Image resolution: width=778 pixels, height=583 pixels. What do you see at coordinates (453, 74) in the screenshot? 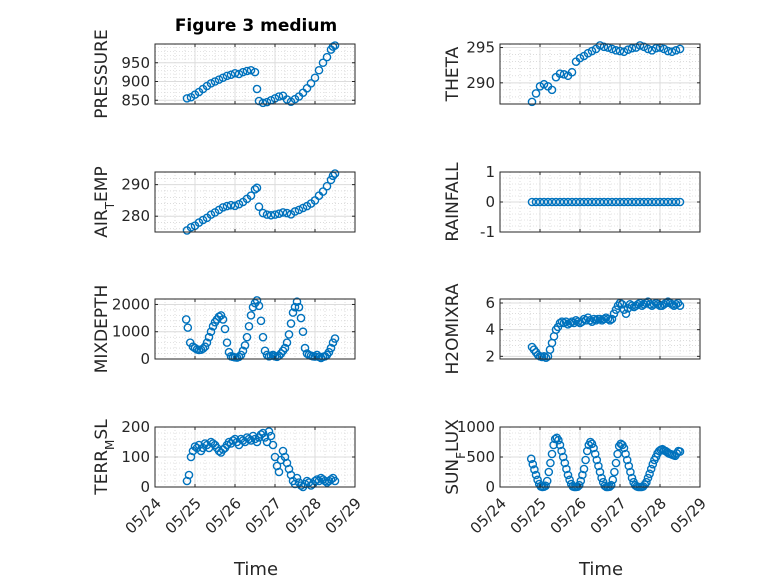
I see `y-axis-label: THETA` at bounding box center [453, 74].